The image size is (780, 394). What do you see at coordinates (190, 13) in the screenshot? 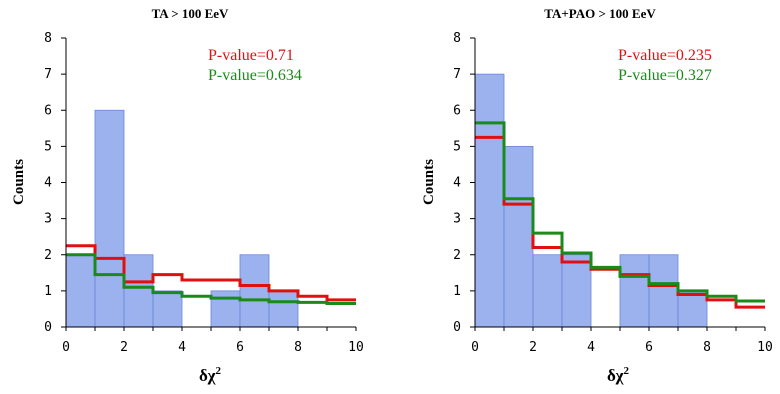
I see `chart-title: TA > 100 EeV` at bounding box center [190, 13].